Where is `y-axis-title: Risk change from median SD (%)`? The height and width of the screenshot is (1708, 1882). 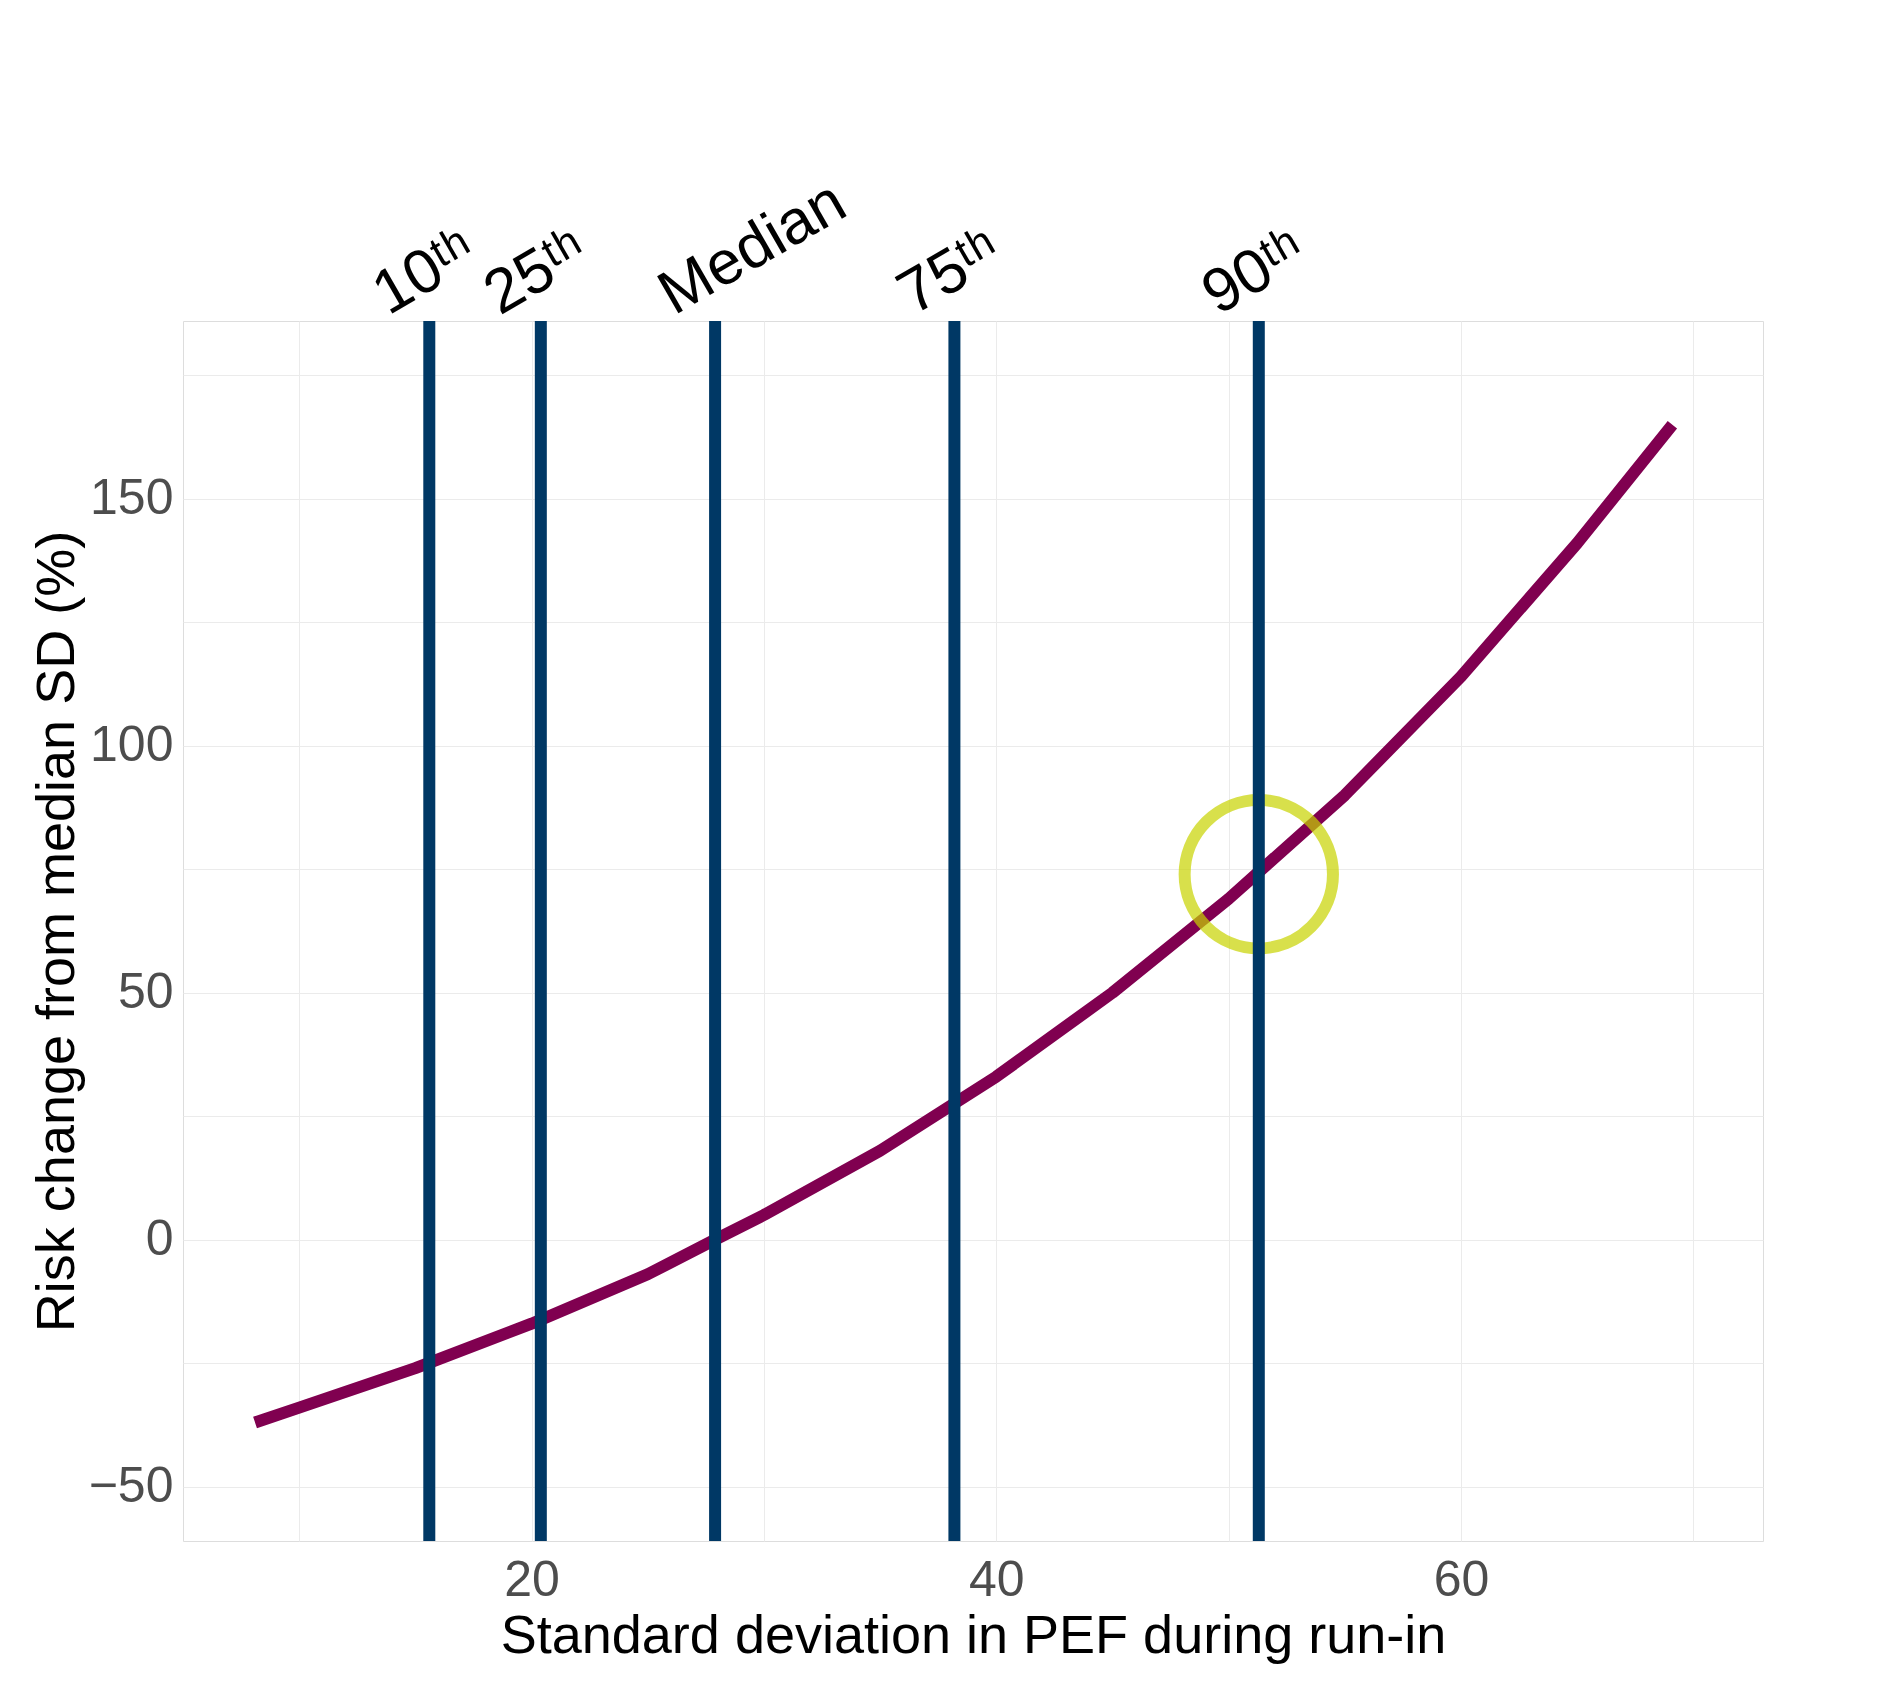
y-axis-title: Risk change from median SD (%) is located at coordinates (54, 931).